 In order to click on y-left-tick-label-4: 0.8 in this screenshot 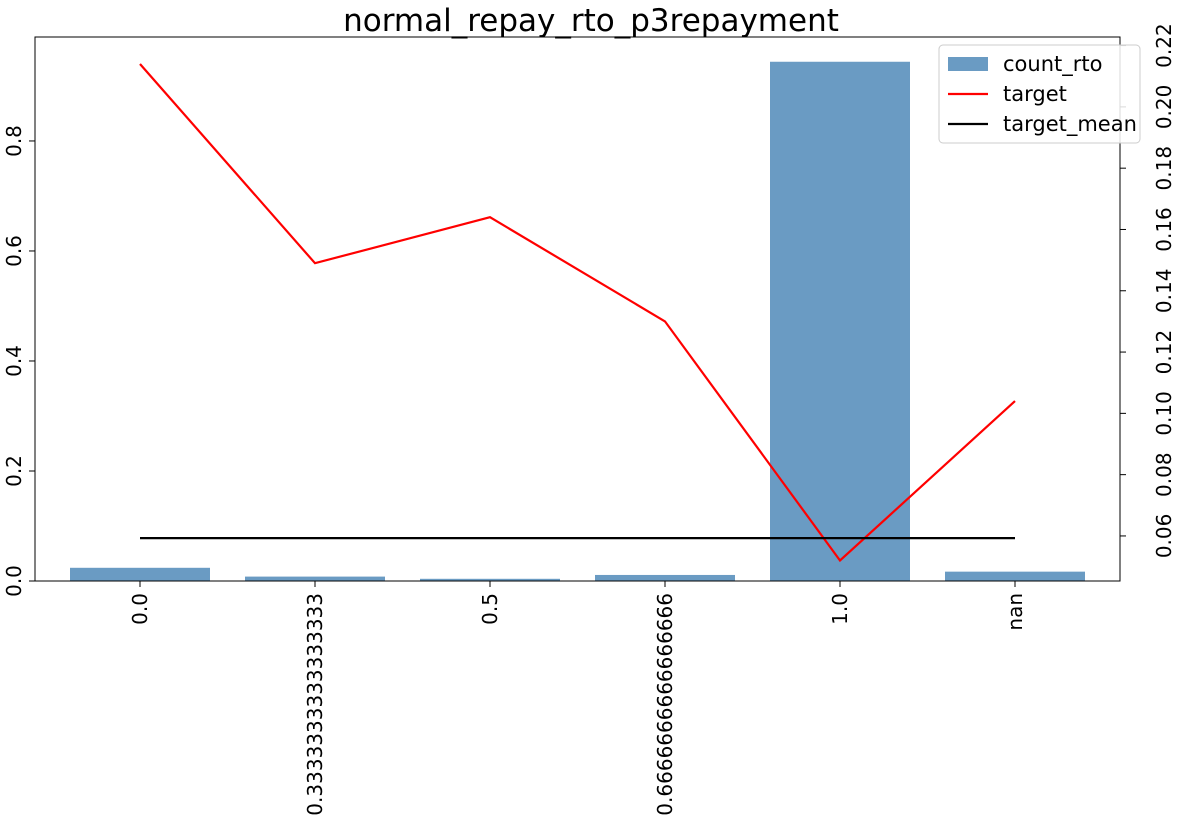, I will do `click(14, 141)`.